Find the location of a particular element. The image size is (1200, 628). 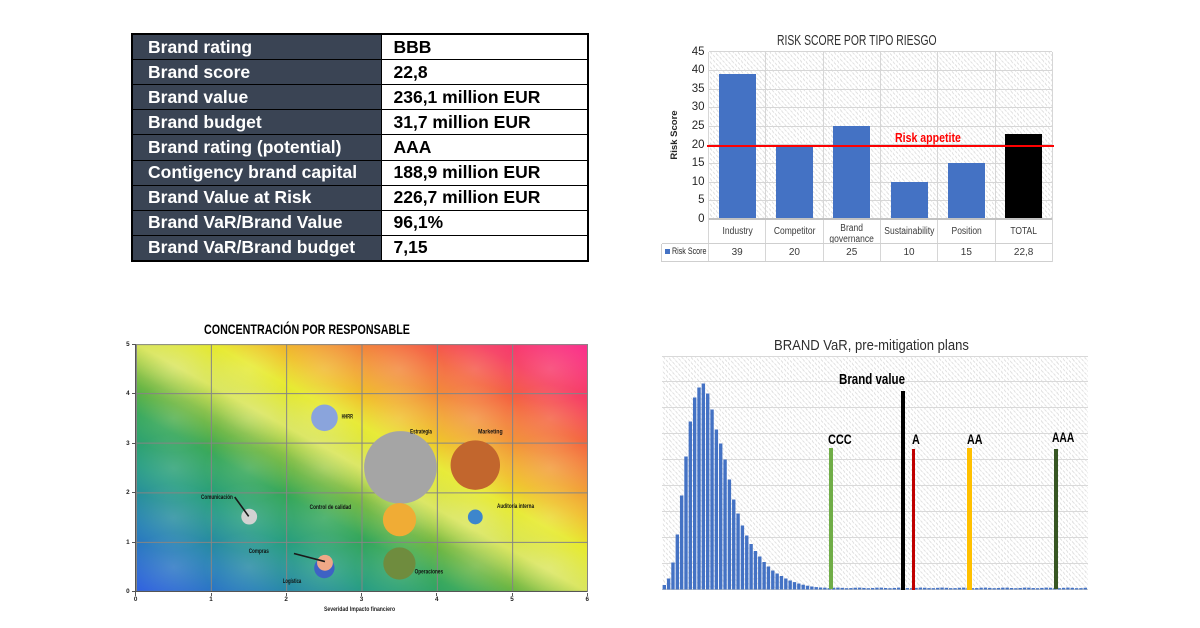

svg-text: HHRR is located at coordinates (347, 417).